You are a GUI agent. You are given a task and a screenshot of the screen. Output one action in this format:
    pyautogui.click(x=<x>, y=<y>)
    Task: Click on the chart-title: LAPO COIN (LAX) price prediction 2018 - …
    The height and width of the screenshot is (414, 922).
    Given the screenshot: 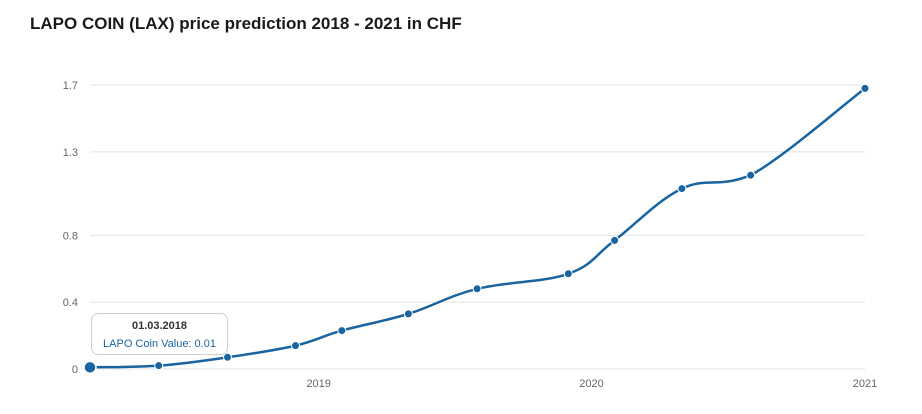 What is the action you would take?
    pyautogui.click(x=246, y=23)
    